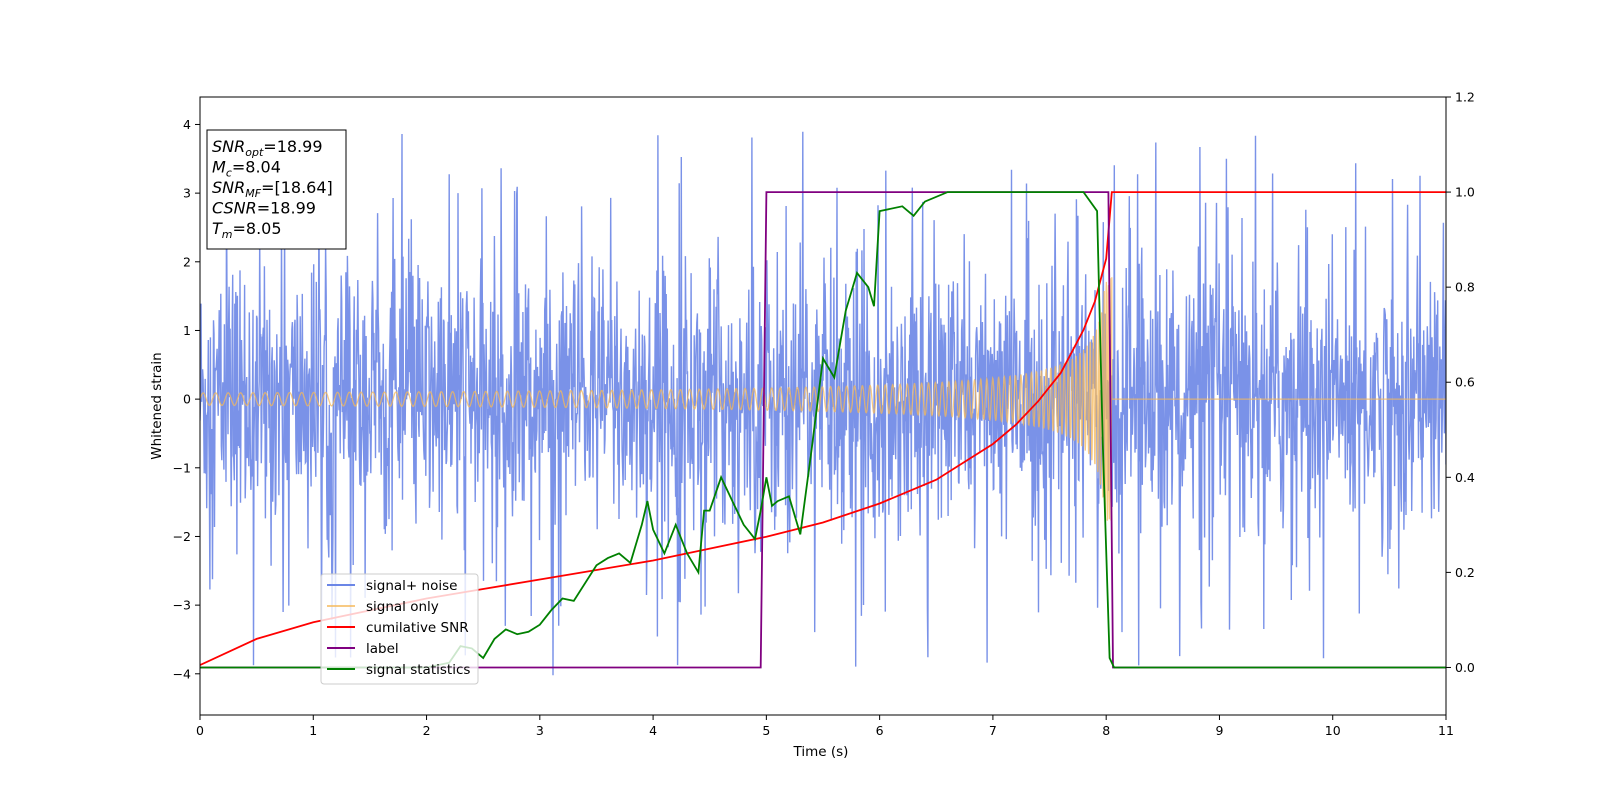 Image resolution: width=1600 pixels, height=800 pixels. What do you see at coordinates (363, 649) in the screenshot?
I see `legend-item: label` at bounding box center [363, 649].